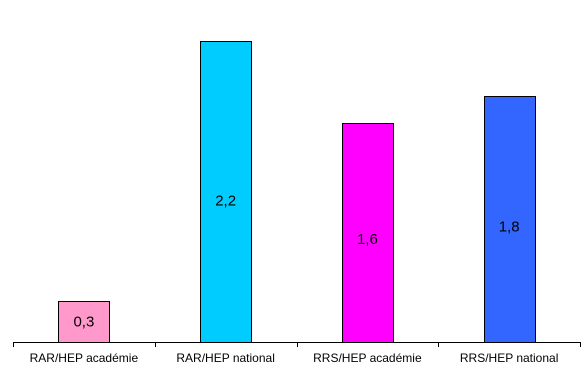  What do you see at coordinates (367, 239) in the screenshot?
I see `data-label: 1,6` at bounding box center [367, 239].